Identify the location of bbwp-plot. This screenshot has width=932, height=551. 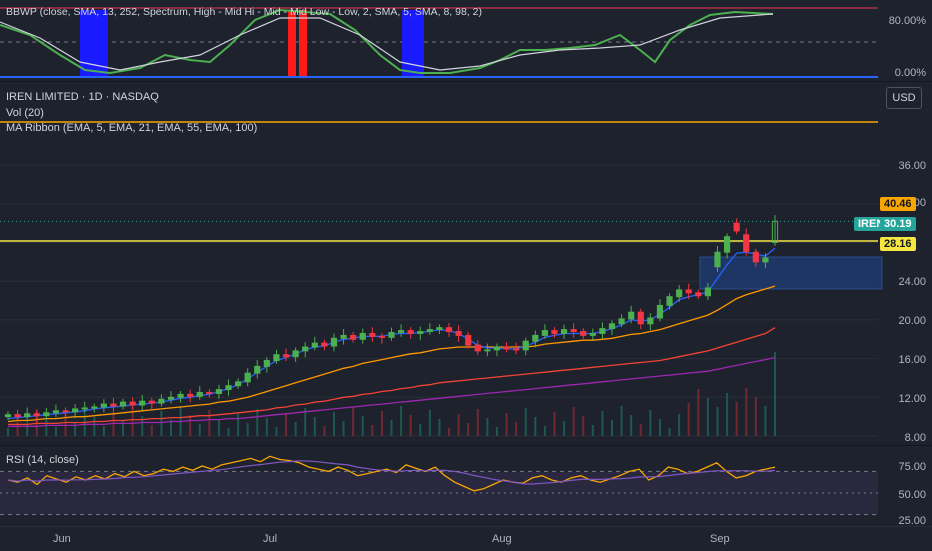
(439, 42).